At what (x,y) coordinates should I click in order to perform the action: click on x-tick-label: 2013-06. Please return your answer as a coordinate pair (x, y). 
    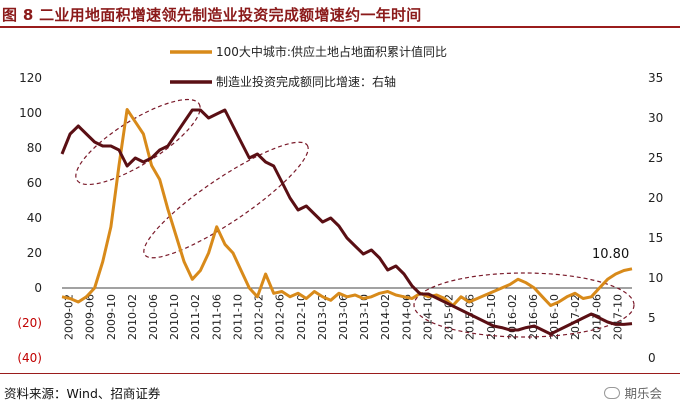
    Looking at the image, I should click on (343, 317).